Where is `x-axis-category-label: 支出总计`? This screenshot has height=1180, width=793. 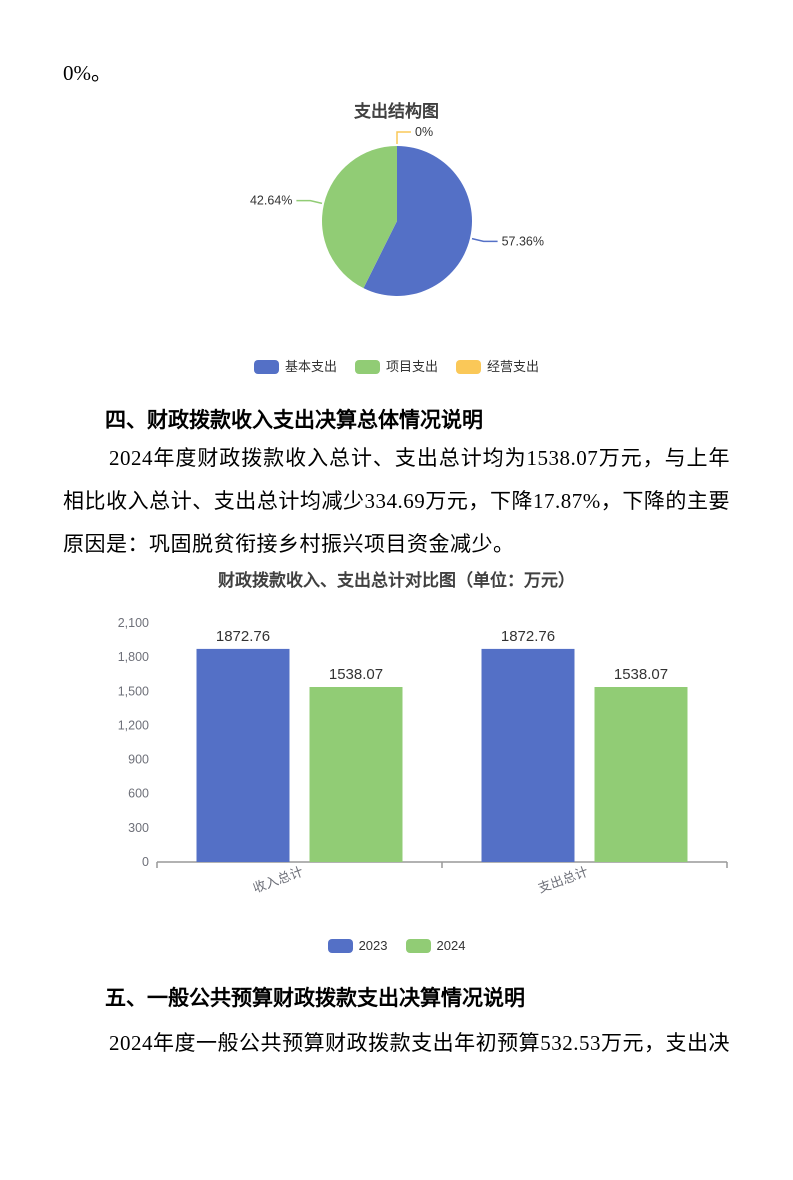
x-axis-category-label: 支出总计 is located at coordinates (563, 880).